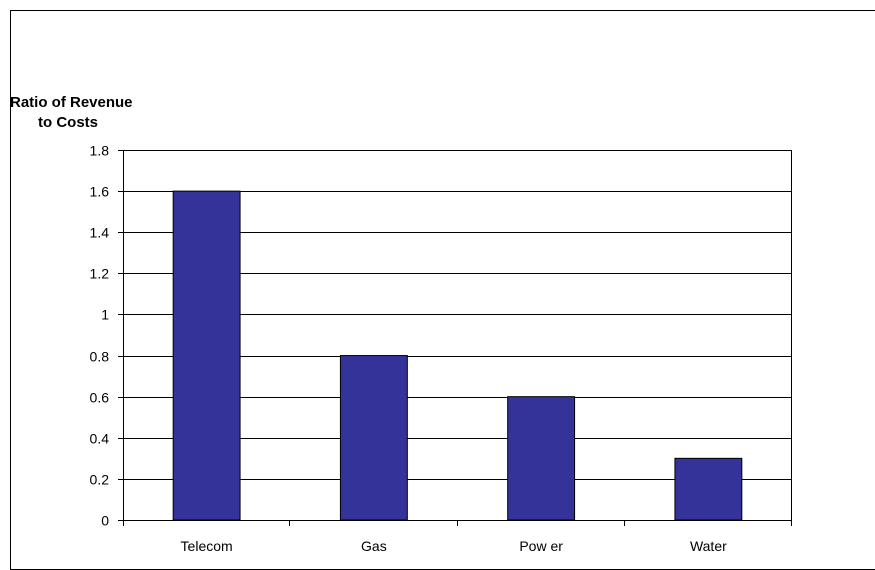 The height and width of the screenshot is (570, 875). What do you see at coordinates (100, 274) in the screenshot?
I see `y-tick-label: 1.2` at bounding box center [100, 274].